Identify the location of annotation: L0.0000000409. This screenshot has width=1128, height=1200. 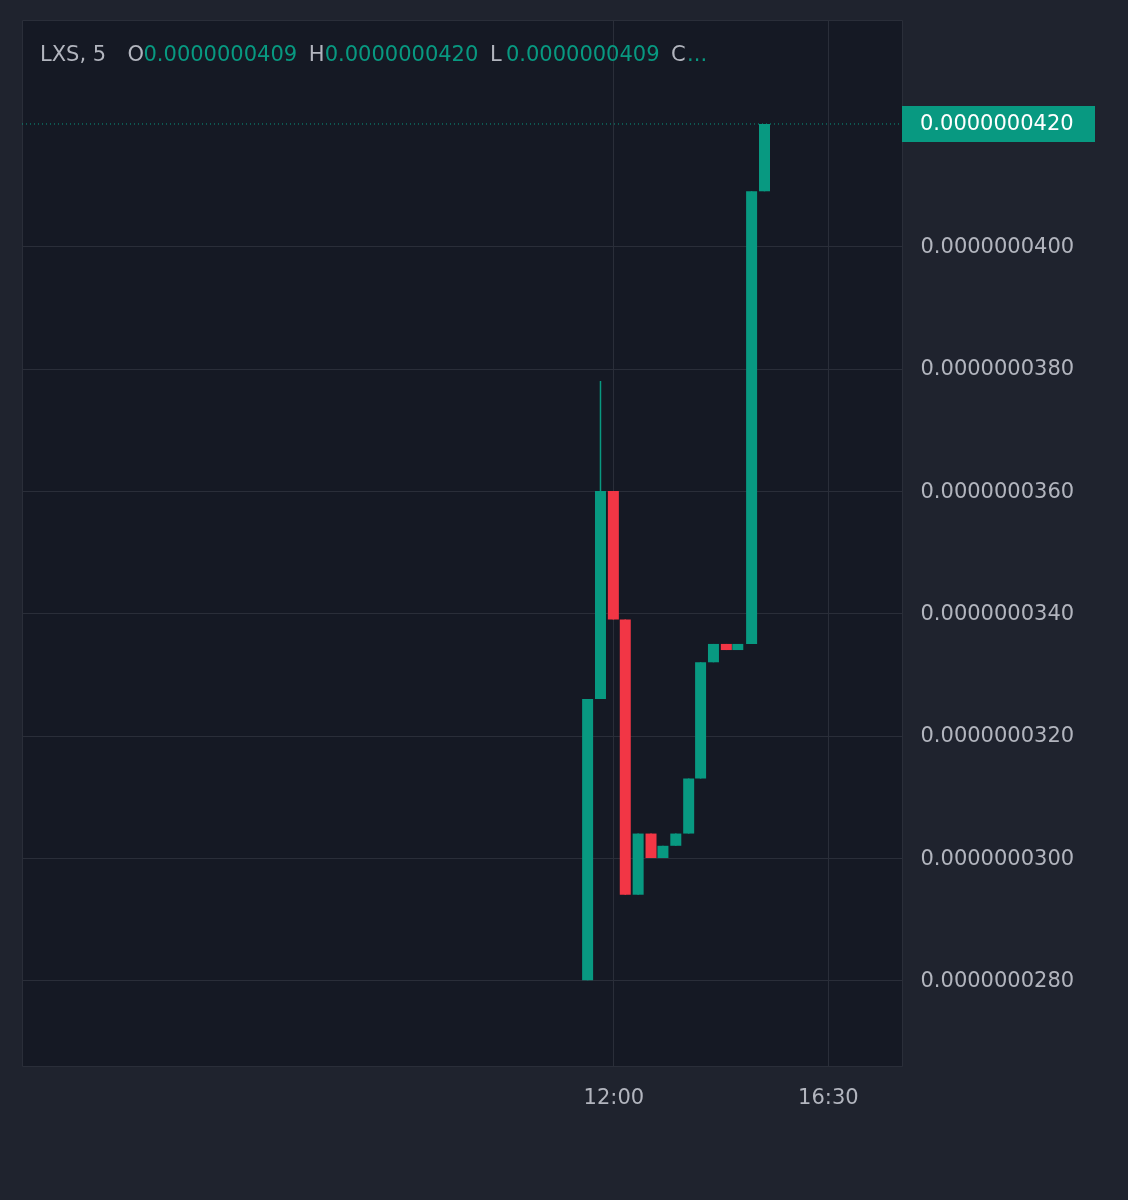
(574, 54).